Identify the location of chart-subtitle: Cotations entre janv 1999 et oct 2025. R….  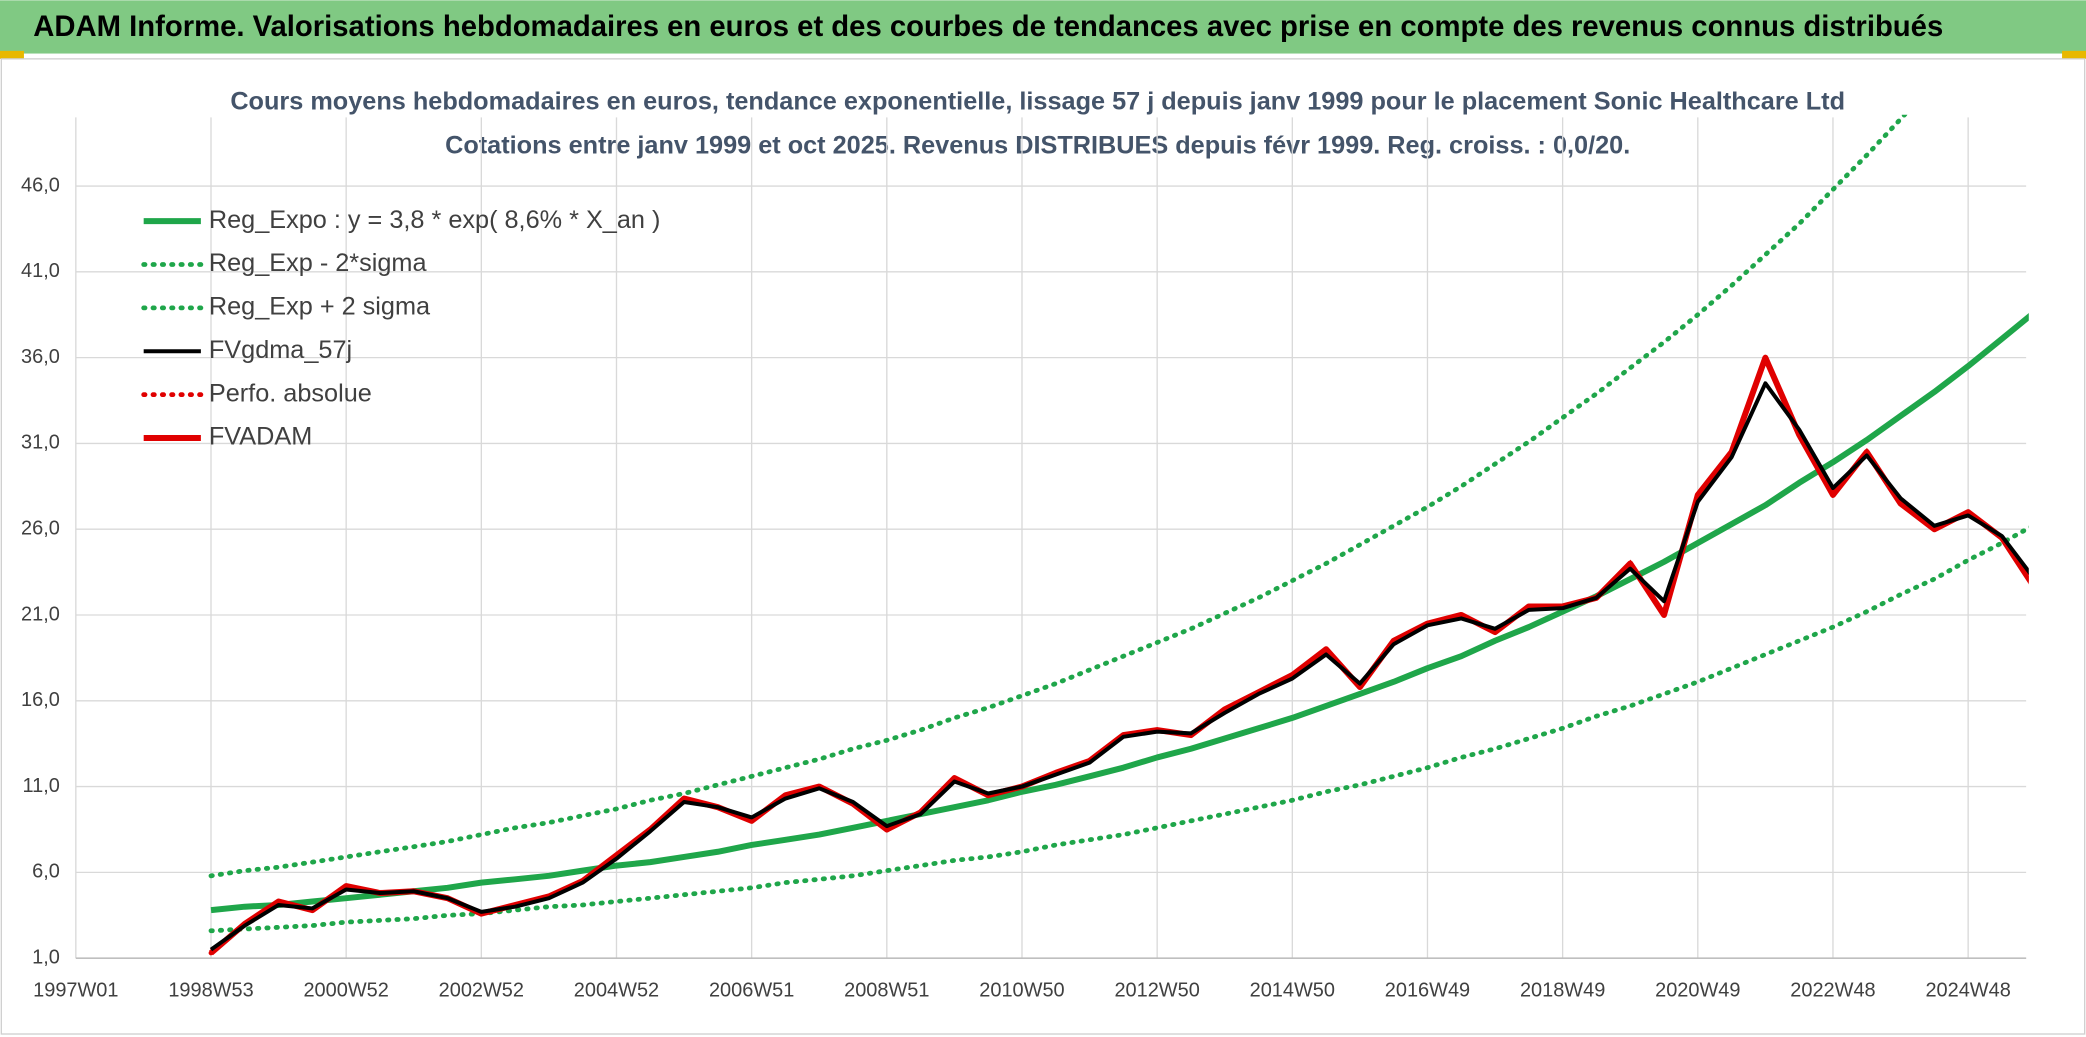
(1037, 145).